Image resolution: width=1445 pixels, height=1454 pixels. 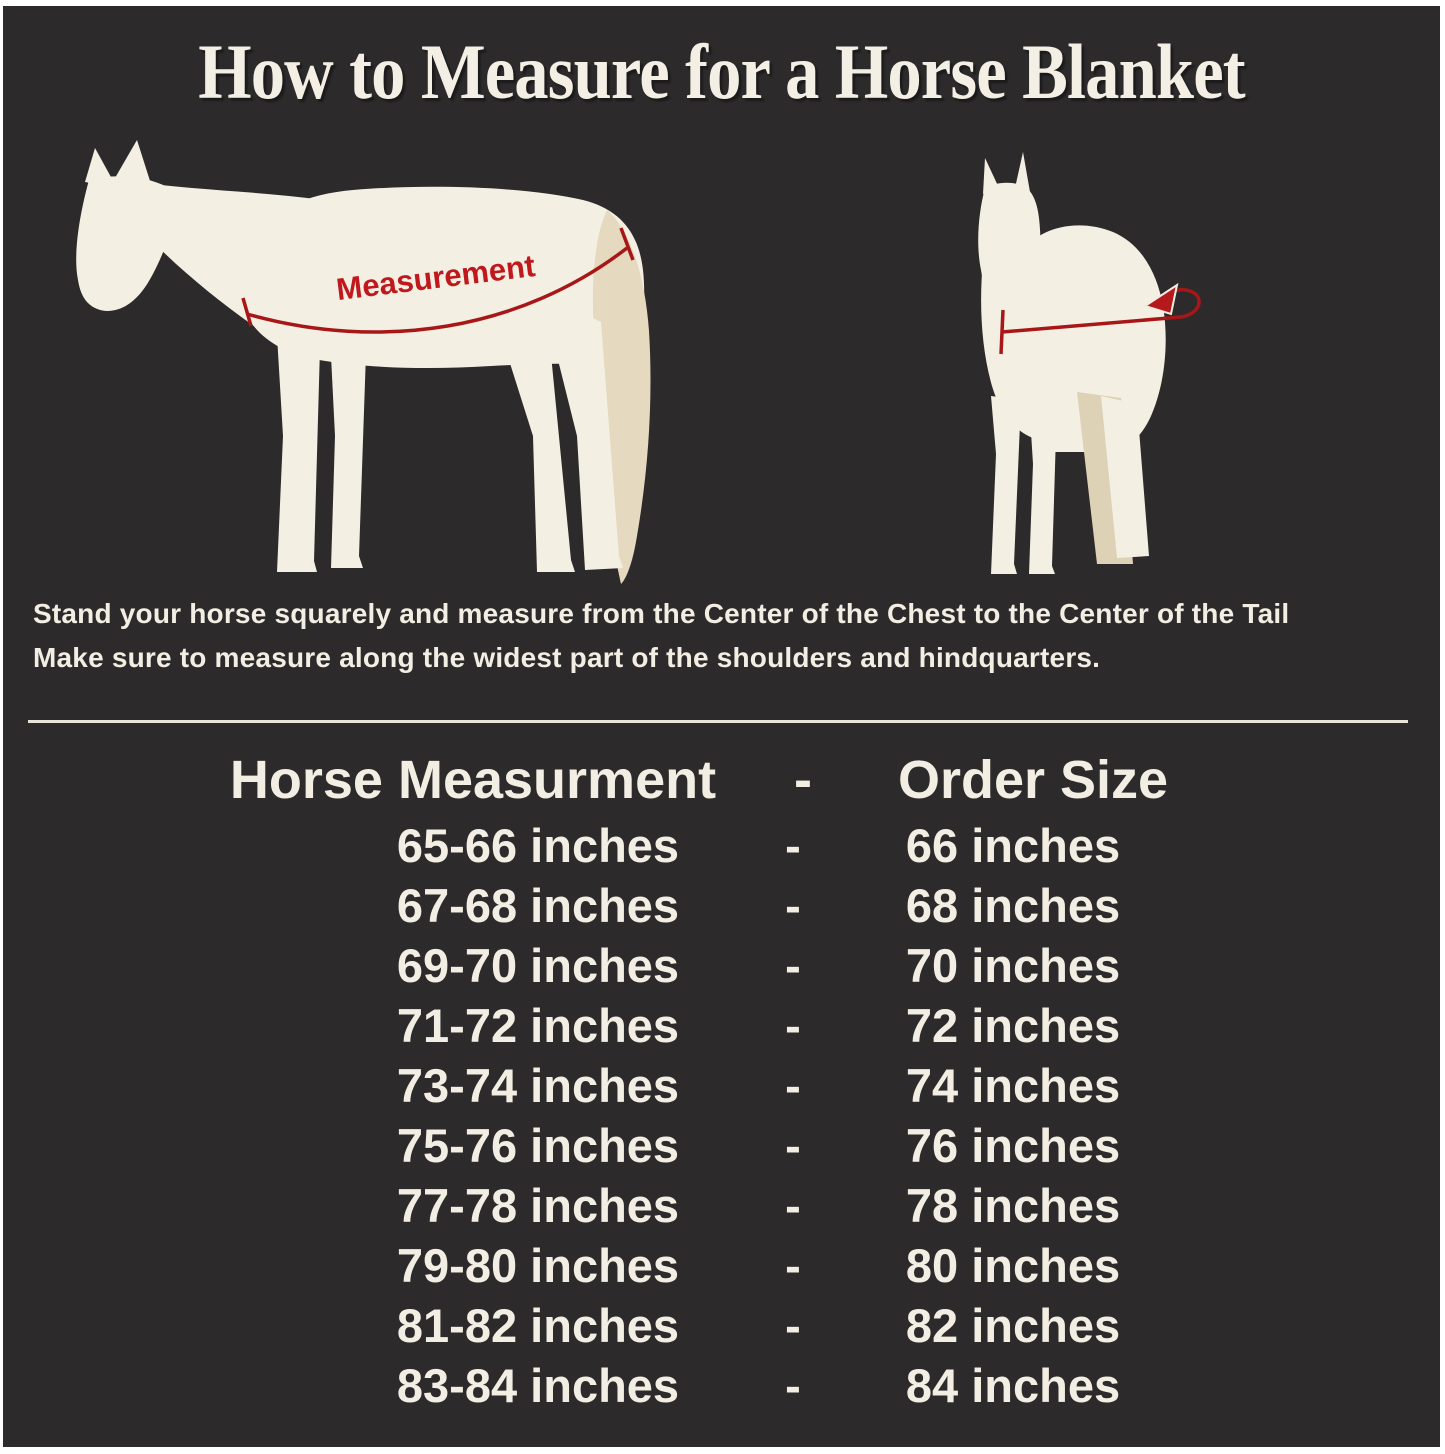 What do you see at coordinates (1013, 1205) in the screenshot?
I see `order-size-cell: 78 inches` at bounding box center [1013, 1205].